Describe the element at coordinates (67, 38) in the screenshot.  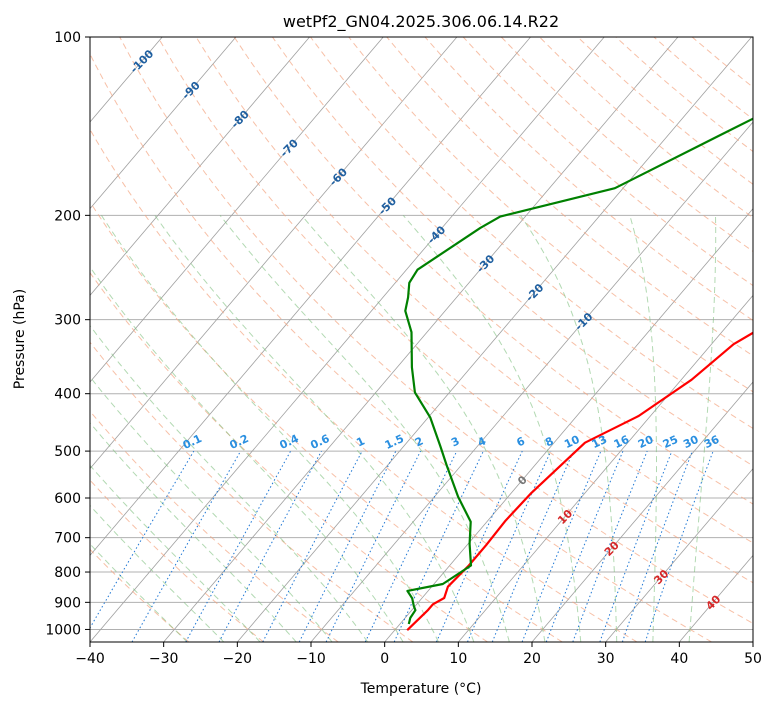
I see `y-tick-label: 100` at that location.